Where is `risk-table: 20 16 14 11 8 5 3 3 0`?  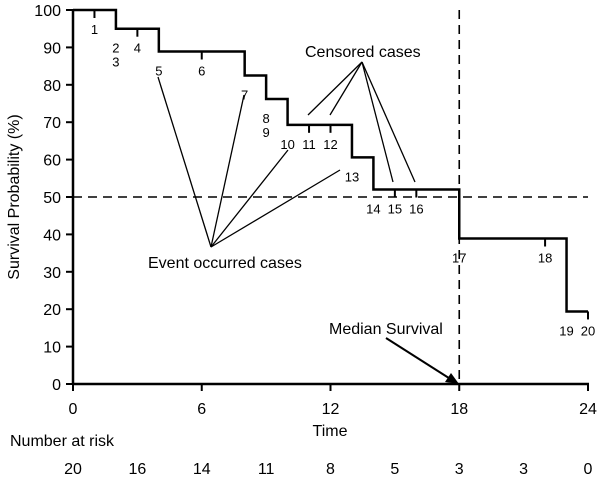
risk-table: 20 16 14 11 8 5 3 3 0 is located at coordinates (328, 469).